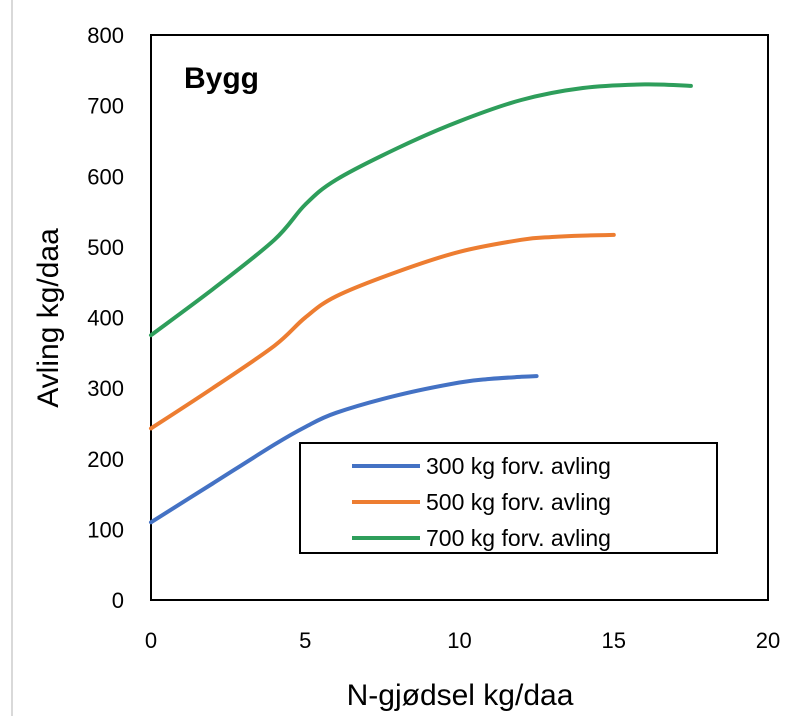  Describe the element at coordinates (48, 318) in the screenshot. I see `y-axis-title: Avling kg/daa` at that location.